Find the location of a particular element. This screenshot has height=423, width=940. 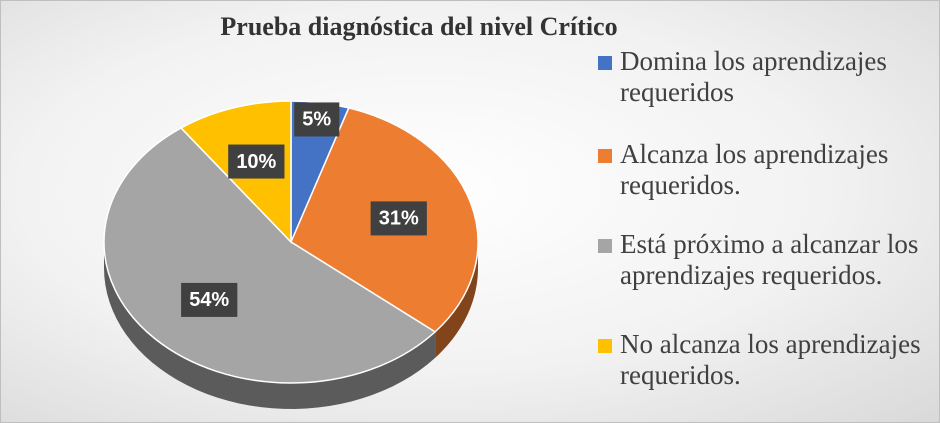

chart-title: Prueba diagnóstica del nivel Crítico is located at coordinates (418, 26).